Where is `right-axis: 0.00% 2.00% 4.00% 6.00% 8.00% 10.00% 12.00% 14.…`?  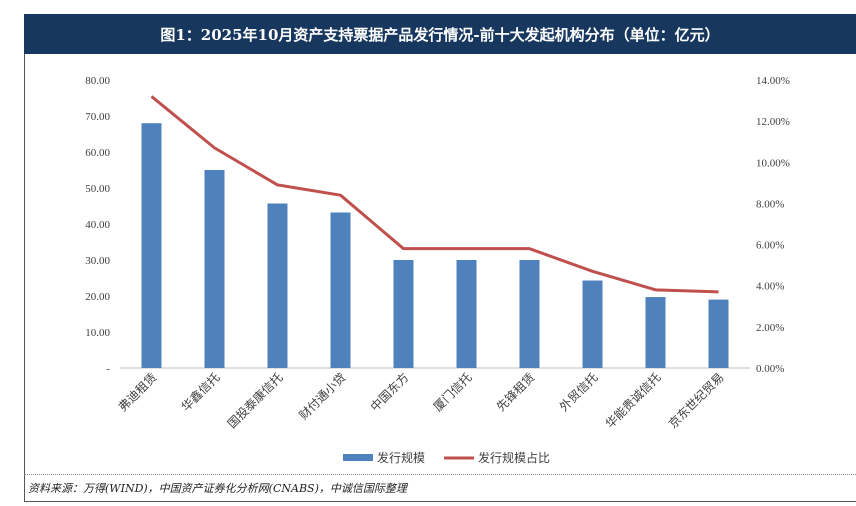
right-axis: 0.00% 2.00% 4.00% 6.00% 8.00% 10.00% 12.00% 14.… is located at coordinates (773, 225).